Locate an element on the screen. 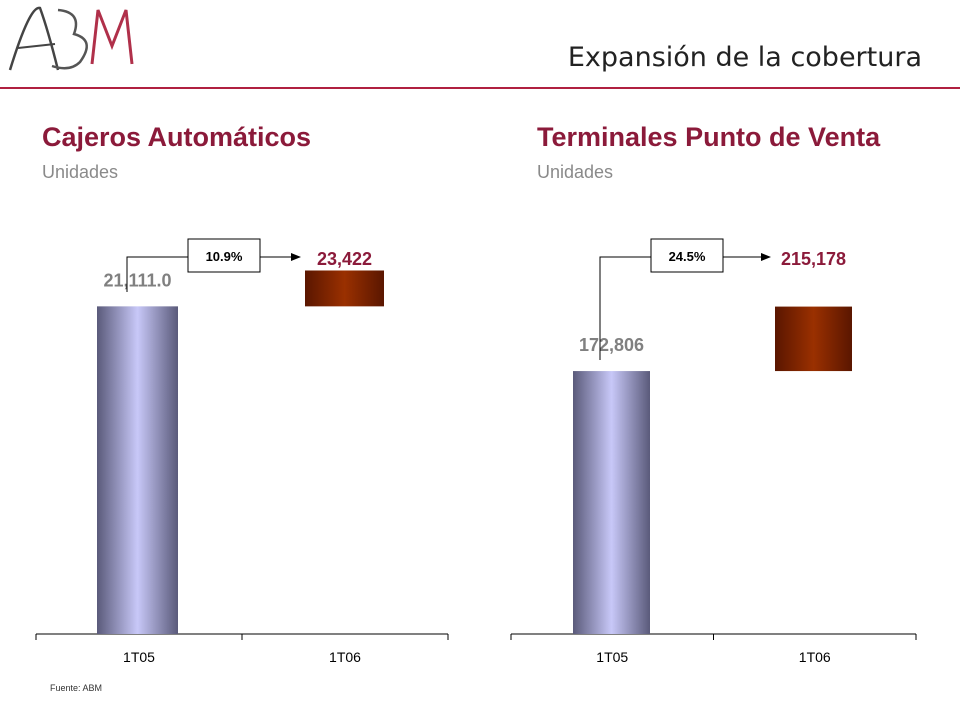 The height and width of the screenshot is (720, 960). growth-label: 24.5% is located at coordinates (687, 256).